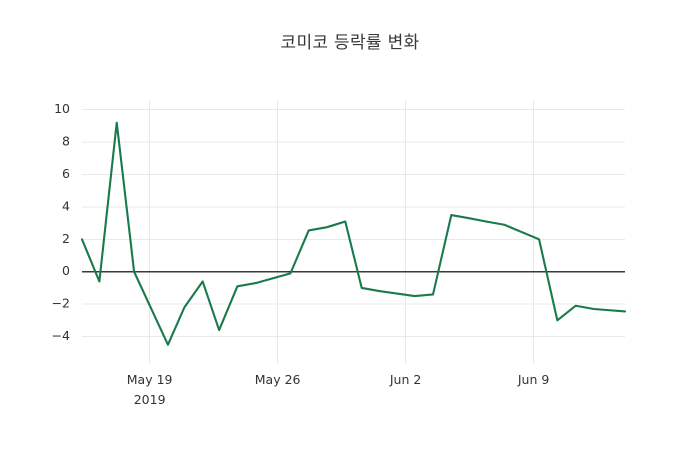 Image resolution: width=700 pixels, height=450 pixels. What do you see at coordinates (61, 222) in the screenshot?
I see `y-axis-tick-labels: −4 −2 0 2 4 6 8 10` at bounding box center [61, 222].